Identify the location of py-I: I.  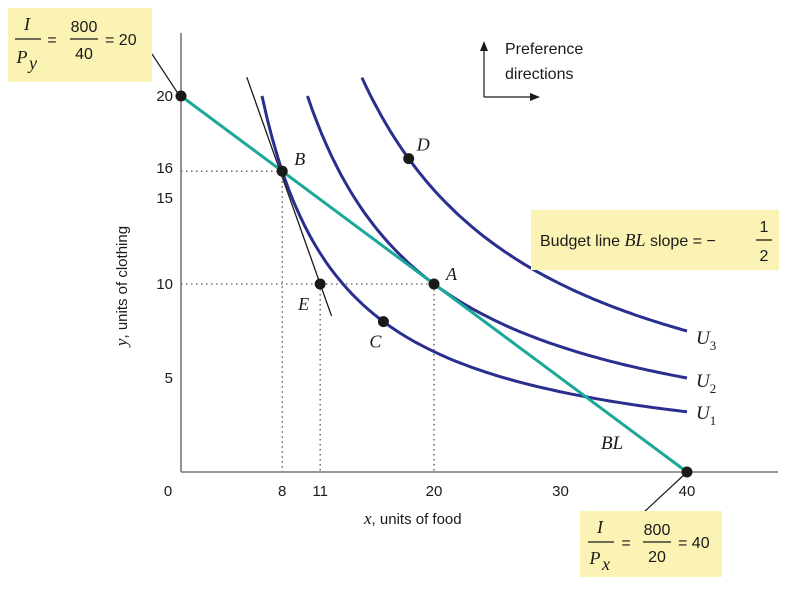
(27, 24).